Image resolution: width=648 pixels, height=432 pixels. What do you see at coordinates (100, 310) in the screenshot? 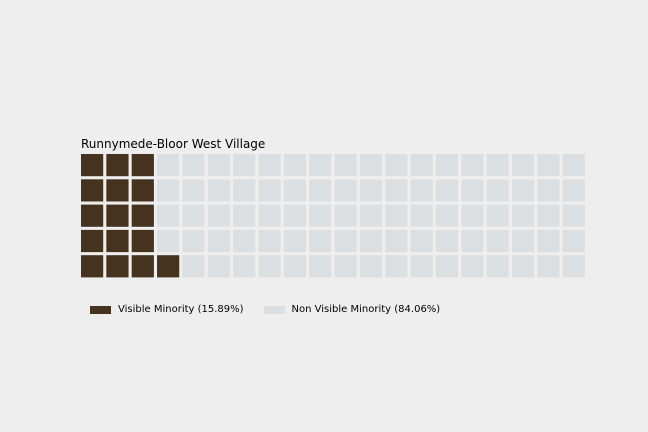
I see `legend-swatch-visible-minority` at bounding box center [100, 310].